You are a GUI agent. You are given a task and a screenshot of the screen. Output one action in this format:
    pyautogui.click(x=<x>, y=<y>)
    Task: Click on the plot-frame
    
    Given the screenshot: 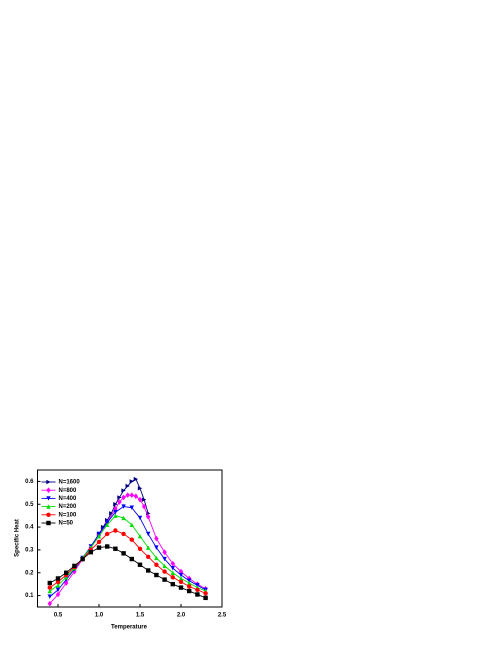 What is the action you would take?
    pyautogui.click(x=130, y=538)
    